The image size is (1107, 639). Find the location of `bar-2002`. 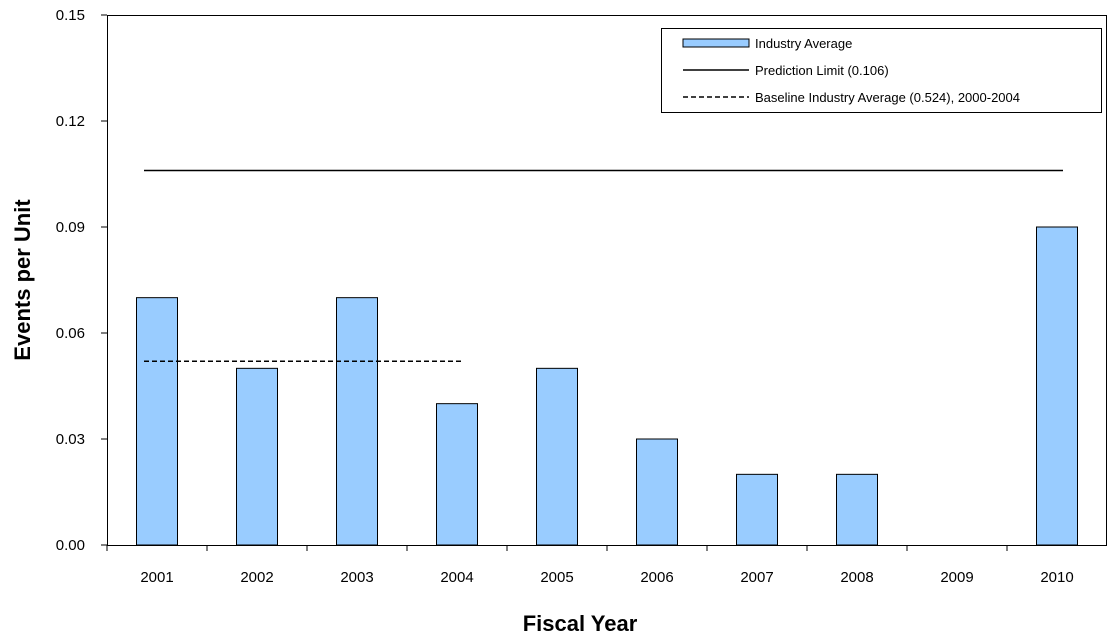

bar-2002 is located at coordinates (257, 456).